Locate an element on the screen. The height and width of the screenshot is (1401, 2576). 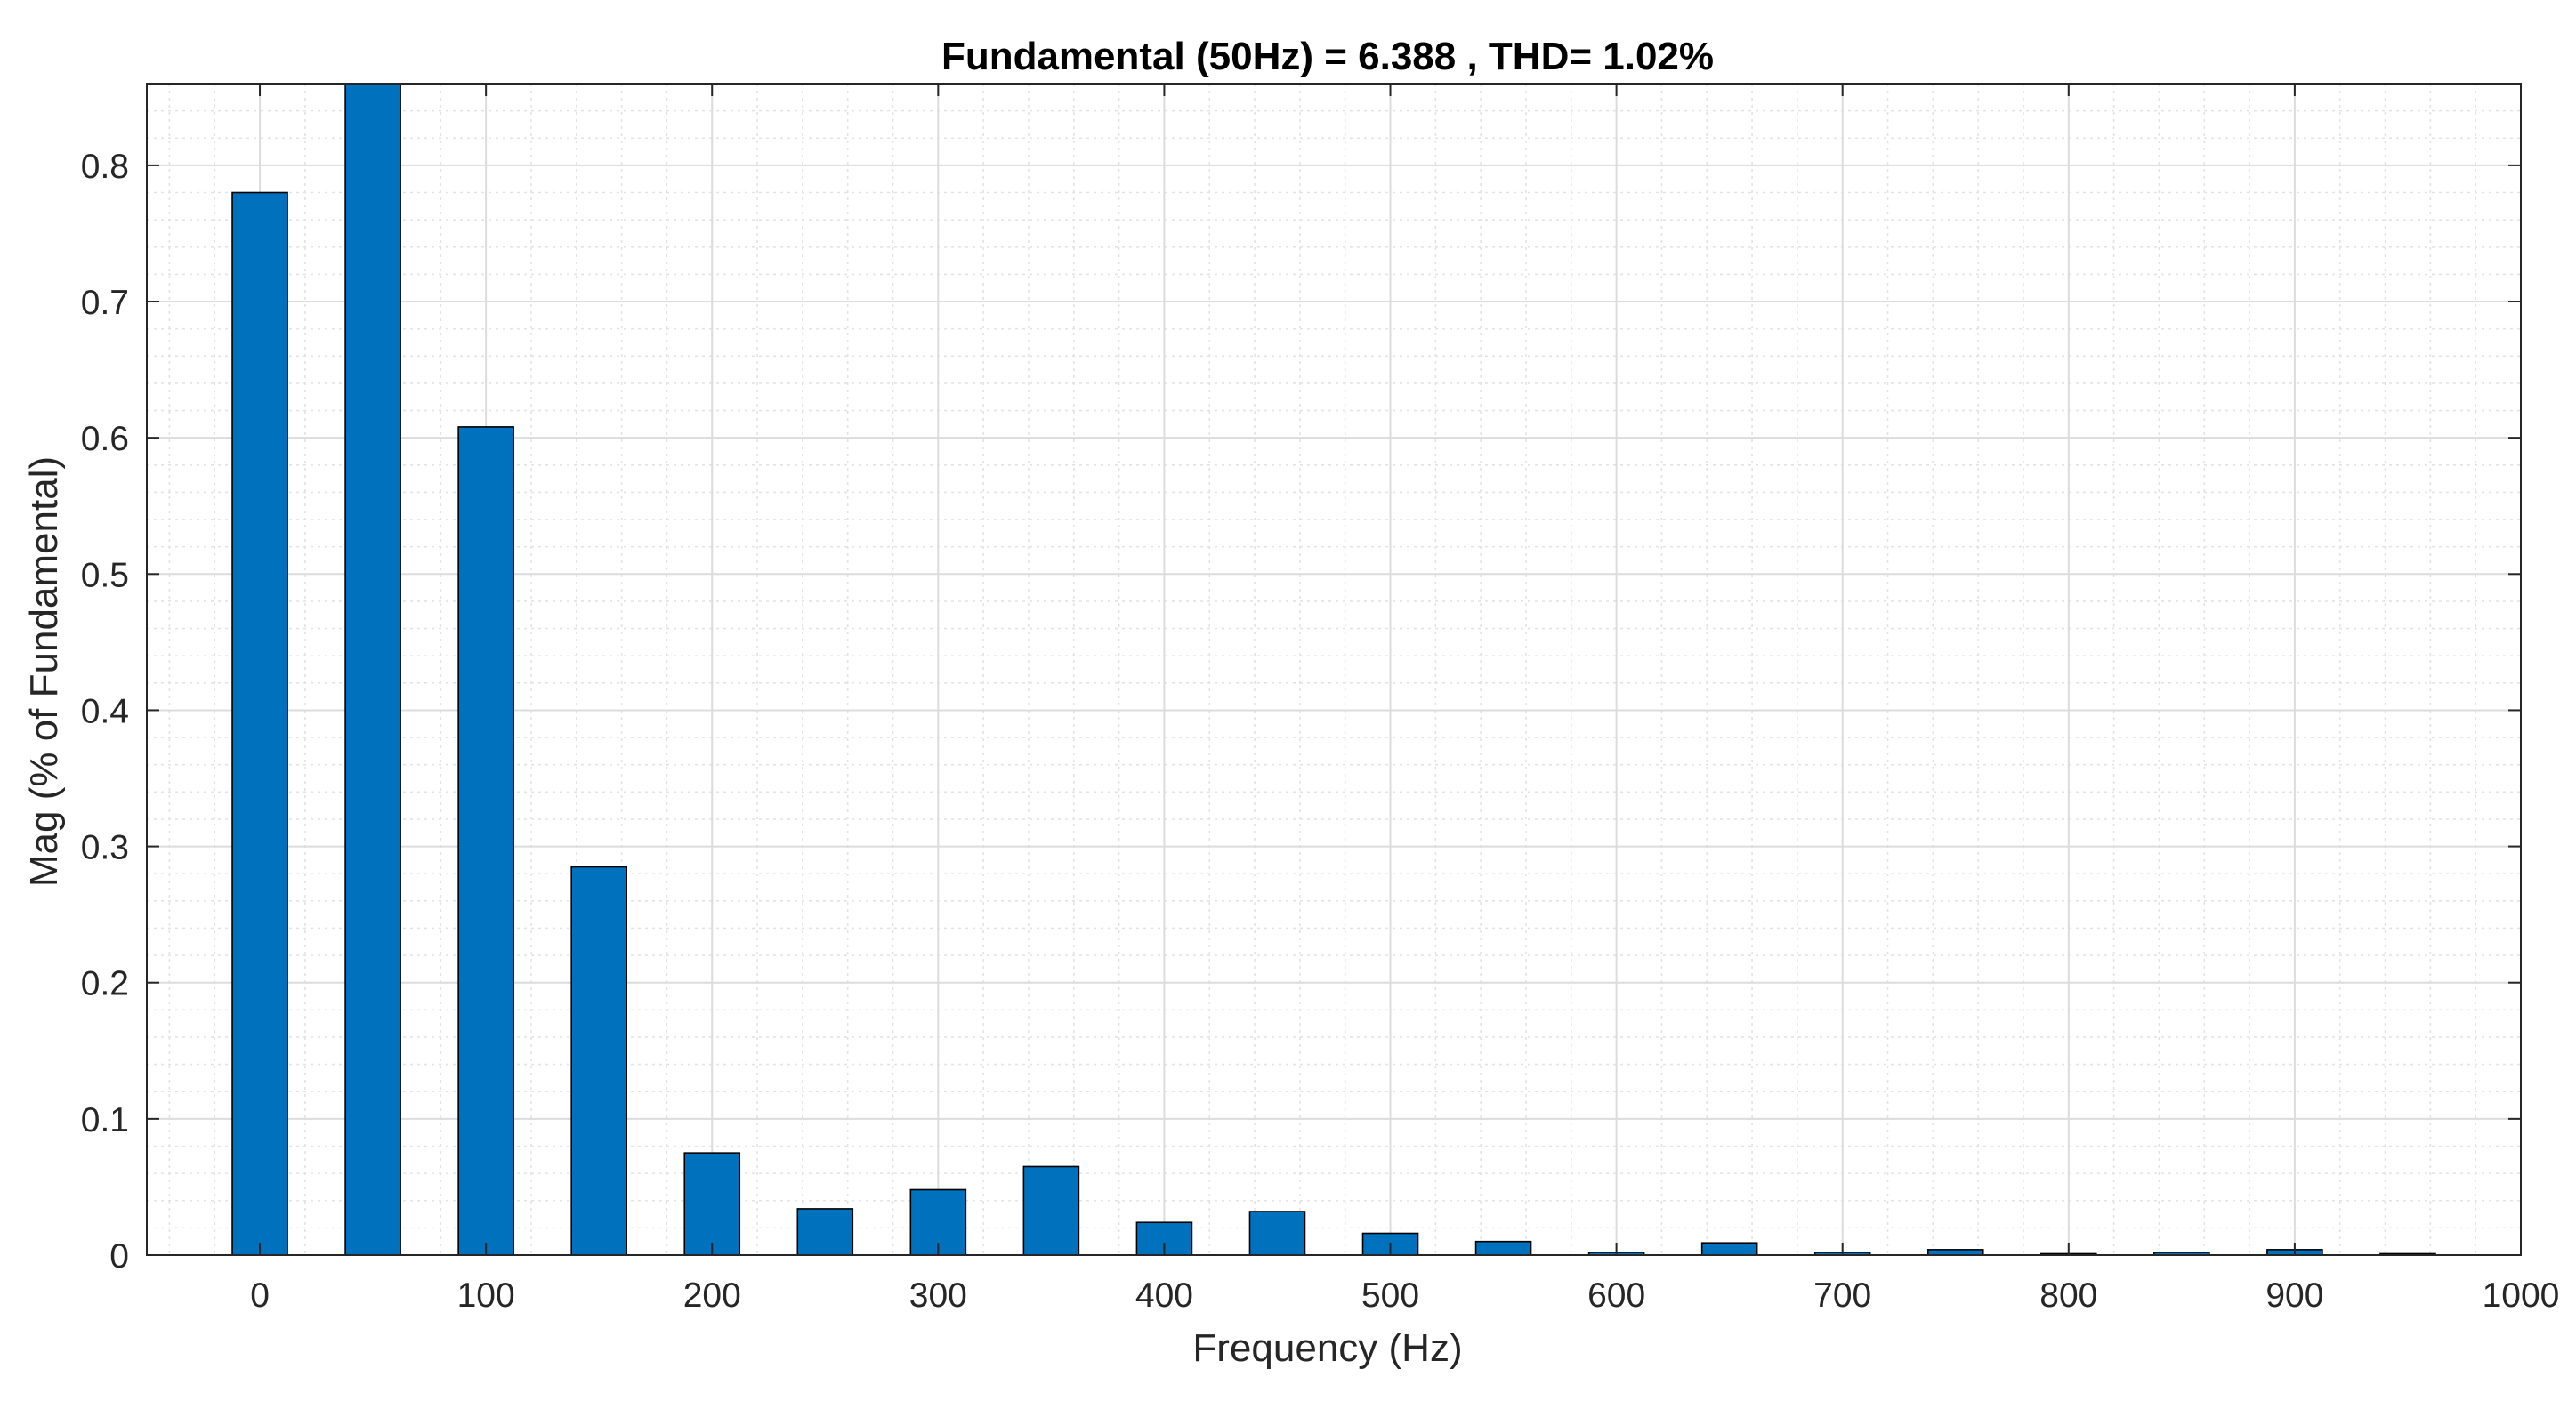
y-axis-label: Mag (% of Fundamental) is located at coordinates (44, 671).